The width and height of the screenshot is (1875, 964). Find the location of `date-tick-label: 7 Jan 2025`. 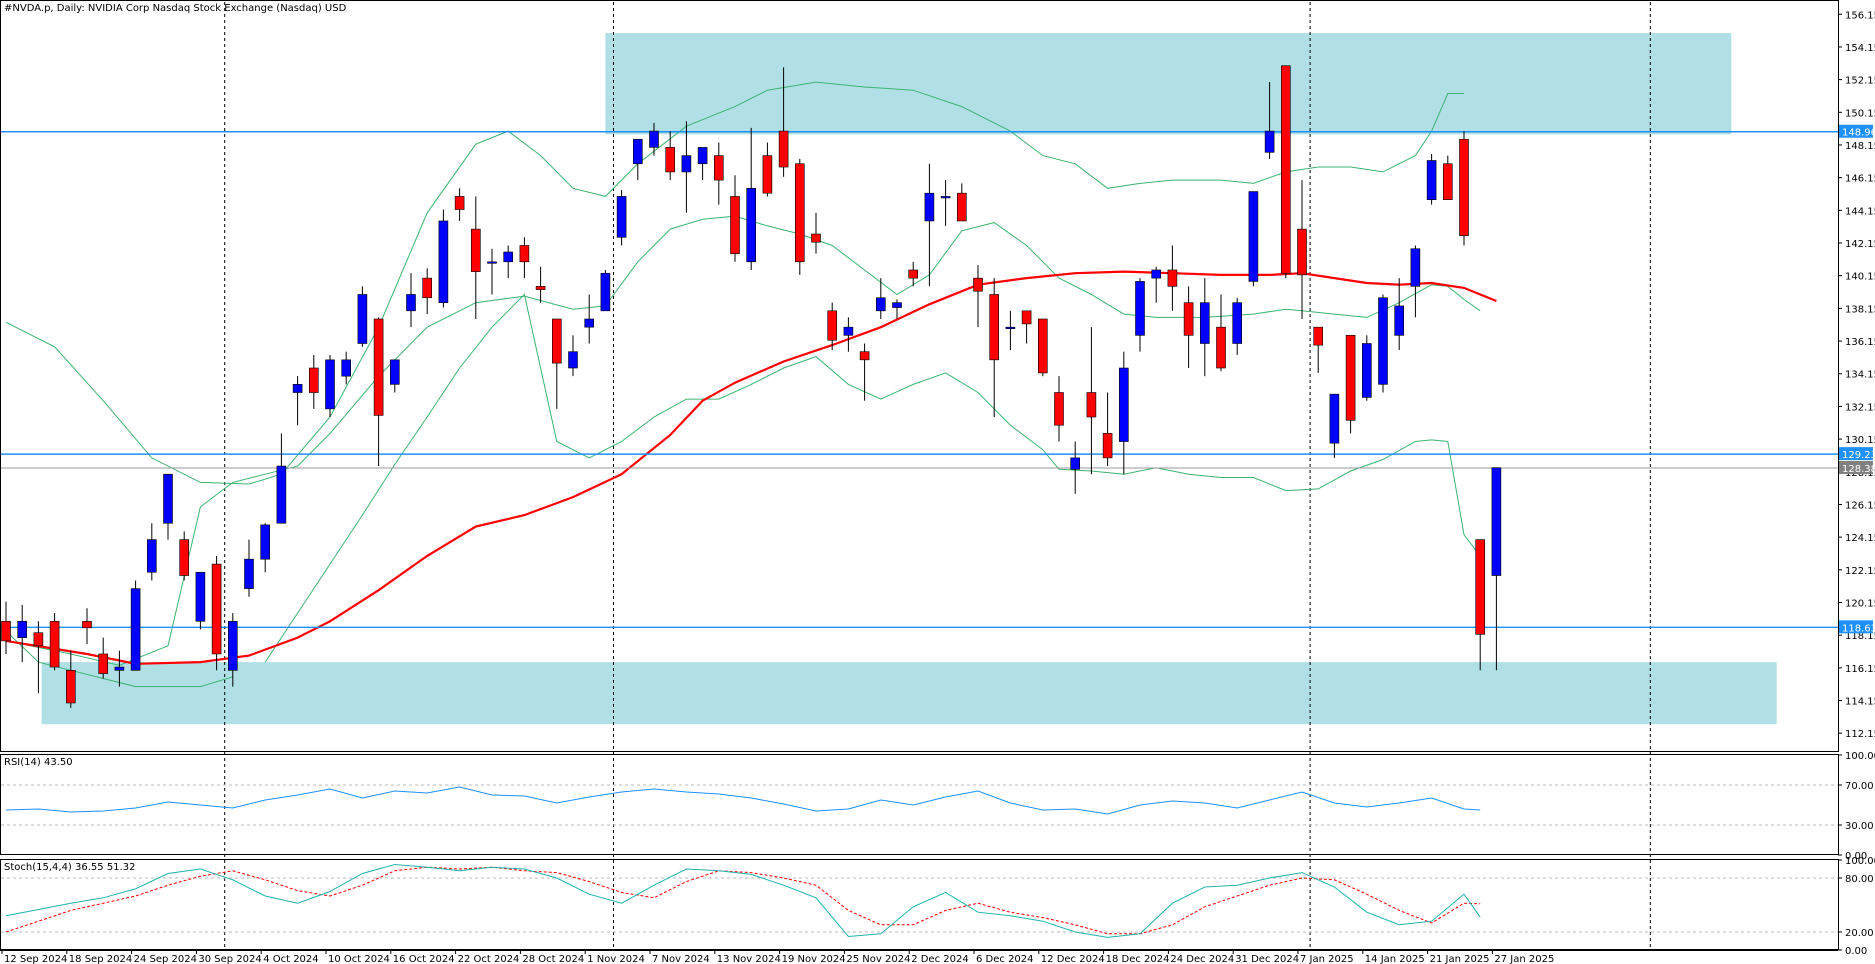

date-tick-label: 7 Jan 2025 is located at coordinates (1327, 959).